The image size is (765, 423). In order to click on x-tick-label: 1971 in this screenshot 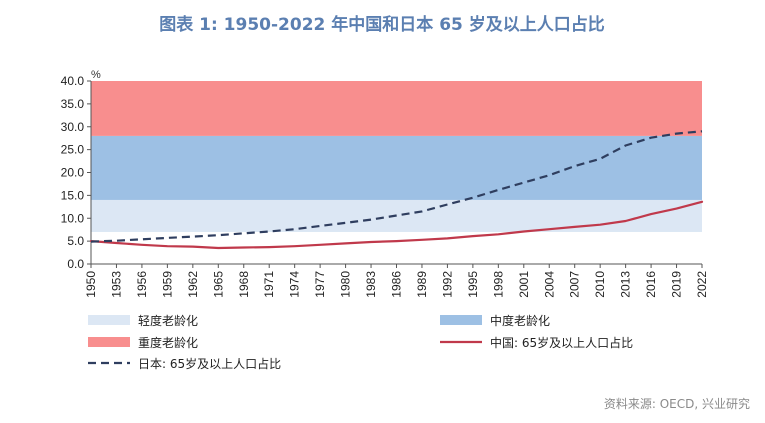, I will do `click(269, 284)`.